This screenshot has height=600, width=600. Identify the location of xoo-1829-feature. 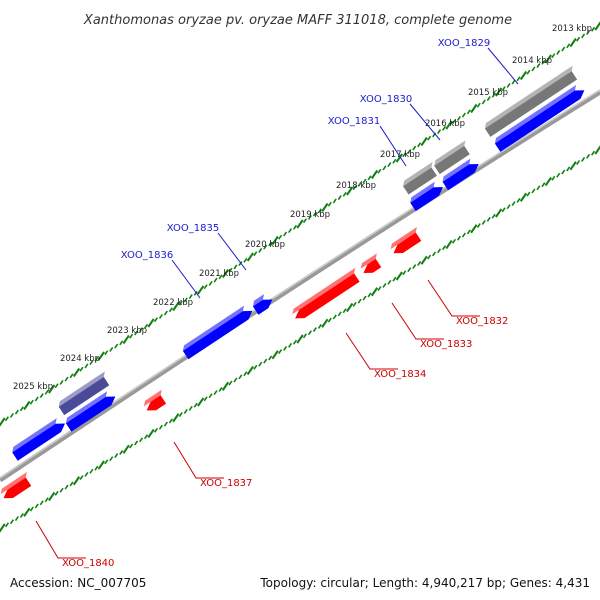
(539, 118).